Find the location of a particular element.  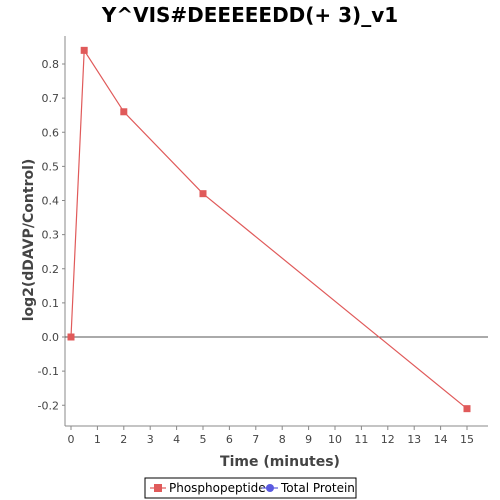

y-tick-label: -0.2 is located at coordinates (48, 405).